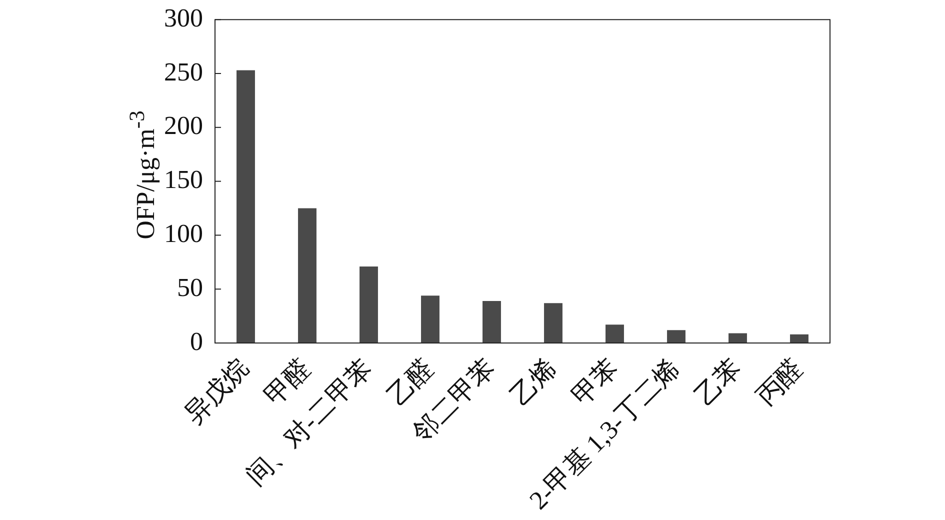 This screenshot has height=520, width=945. Describe the element at coordinates (533, 382) in the screenshot. I see `x-tick-label: 乙烯` at that location.